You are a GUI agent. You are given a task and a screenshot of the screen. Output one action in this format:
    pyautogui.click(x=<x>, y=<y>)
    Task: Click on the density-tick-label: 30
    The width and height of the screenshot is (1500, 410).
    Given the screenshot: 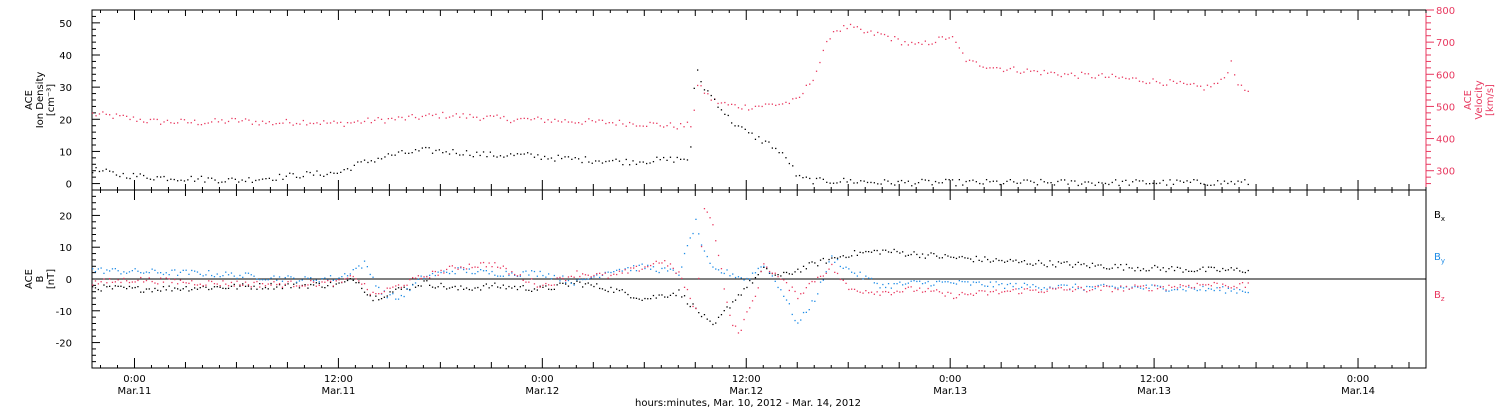 What is the action you would take?
    pyautogui.click(x=65, y=88)
    